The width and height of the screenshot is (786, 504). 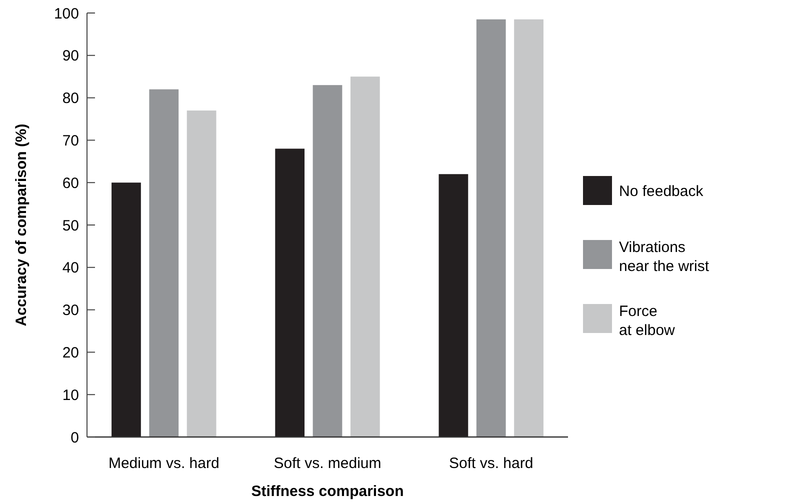 What do you see at coordinates (70, 183) in the screenshot?
I see `y-tick-label: 60` at bounding box center [70, 183].